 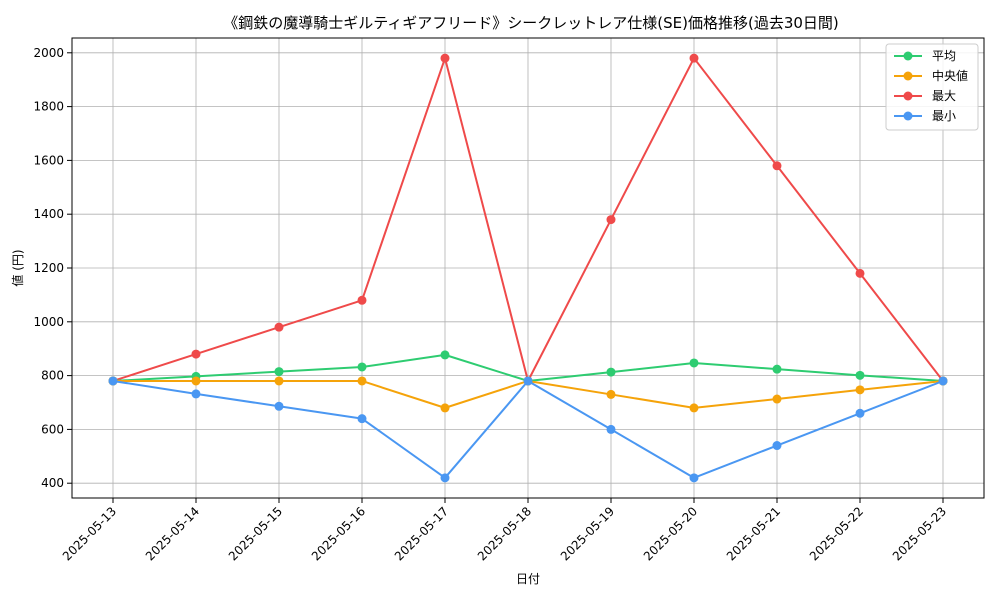 What do you see at coordinates (52, 429) in the screenshot?
I see `y-tick-label: 600` at bounding box center [52, 429].